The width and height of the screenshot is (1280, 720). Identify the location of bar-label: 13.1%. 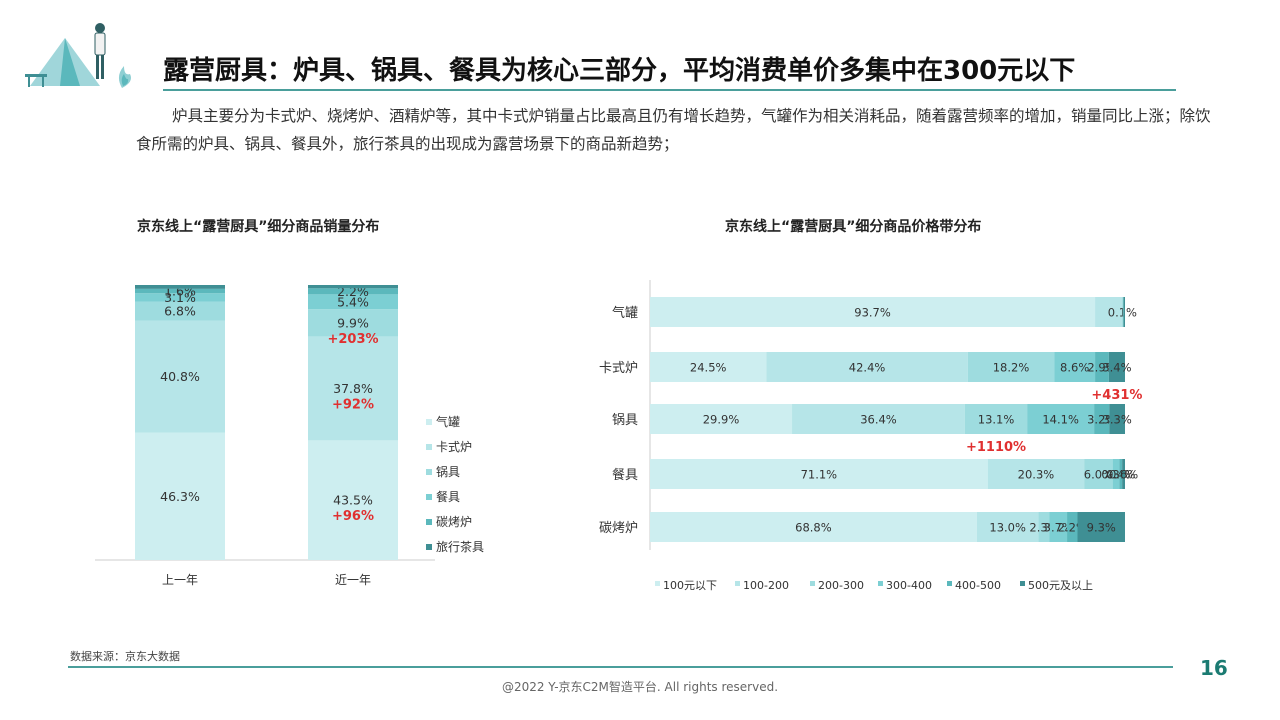
(996, 420).